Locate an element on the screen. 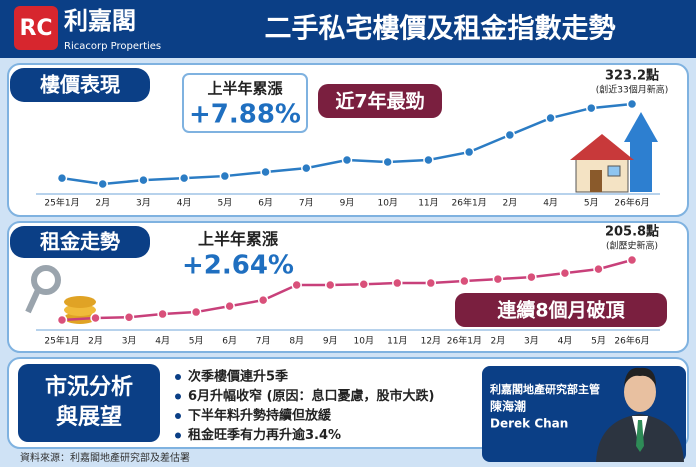  page-title: 二手私宅樓價及租金指數走勢 is located at coordinates (440, 29).